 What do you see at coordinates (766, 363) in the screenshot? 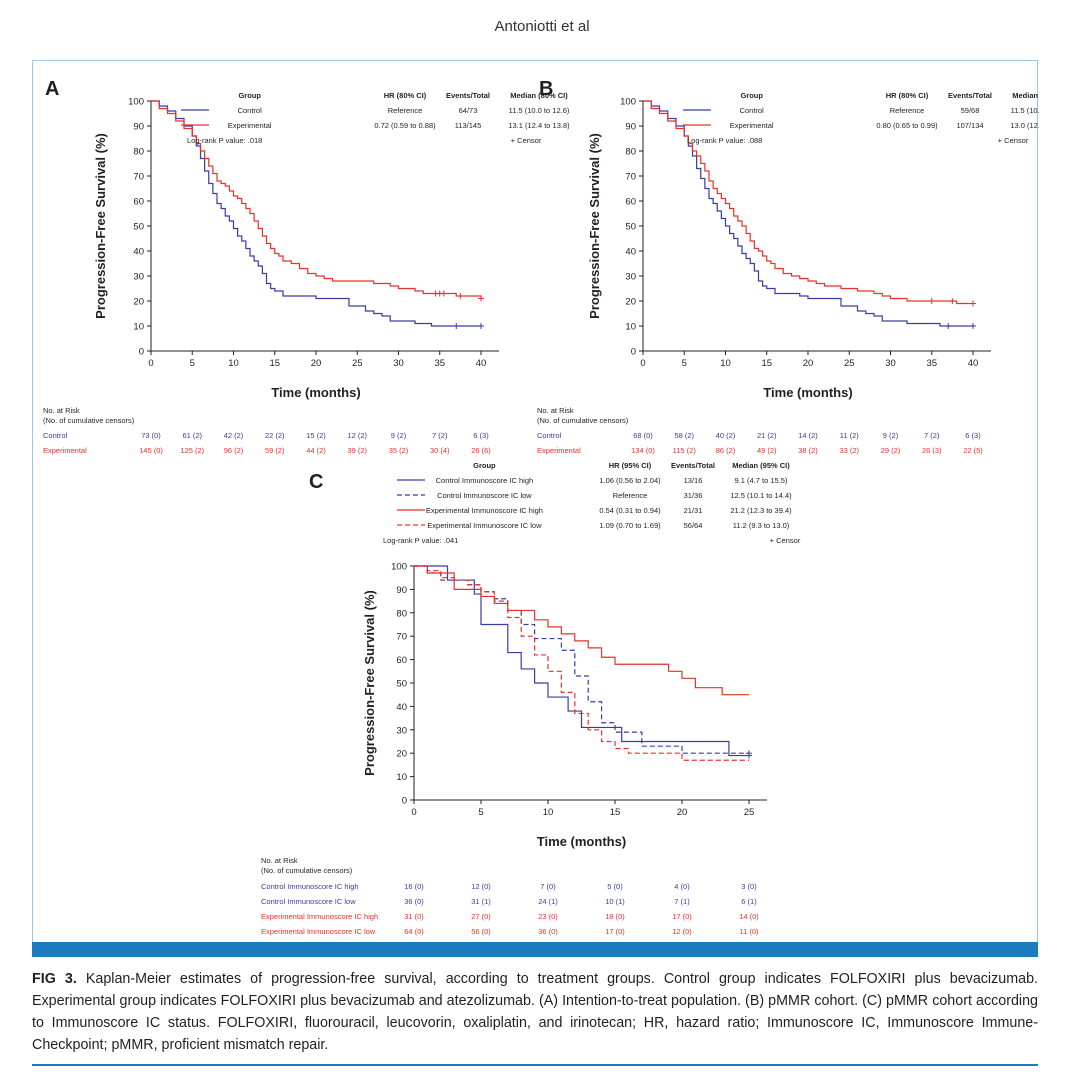
I see `x-tick-label: 15` at bounding box center [766, 363].